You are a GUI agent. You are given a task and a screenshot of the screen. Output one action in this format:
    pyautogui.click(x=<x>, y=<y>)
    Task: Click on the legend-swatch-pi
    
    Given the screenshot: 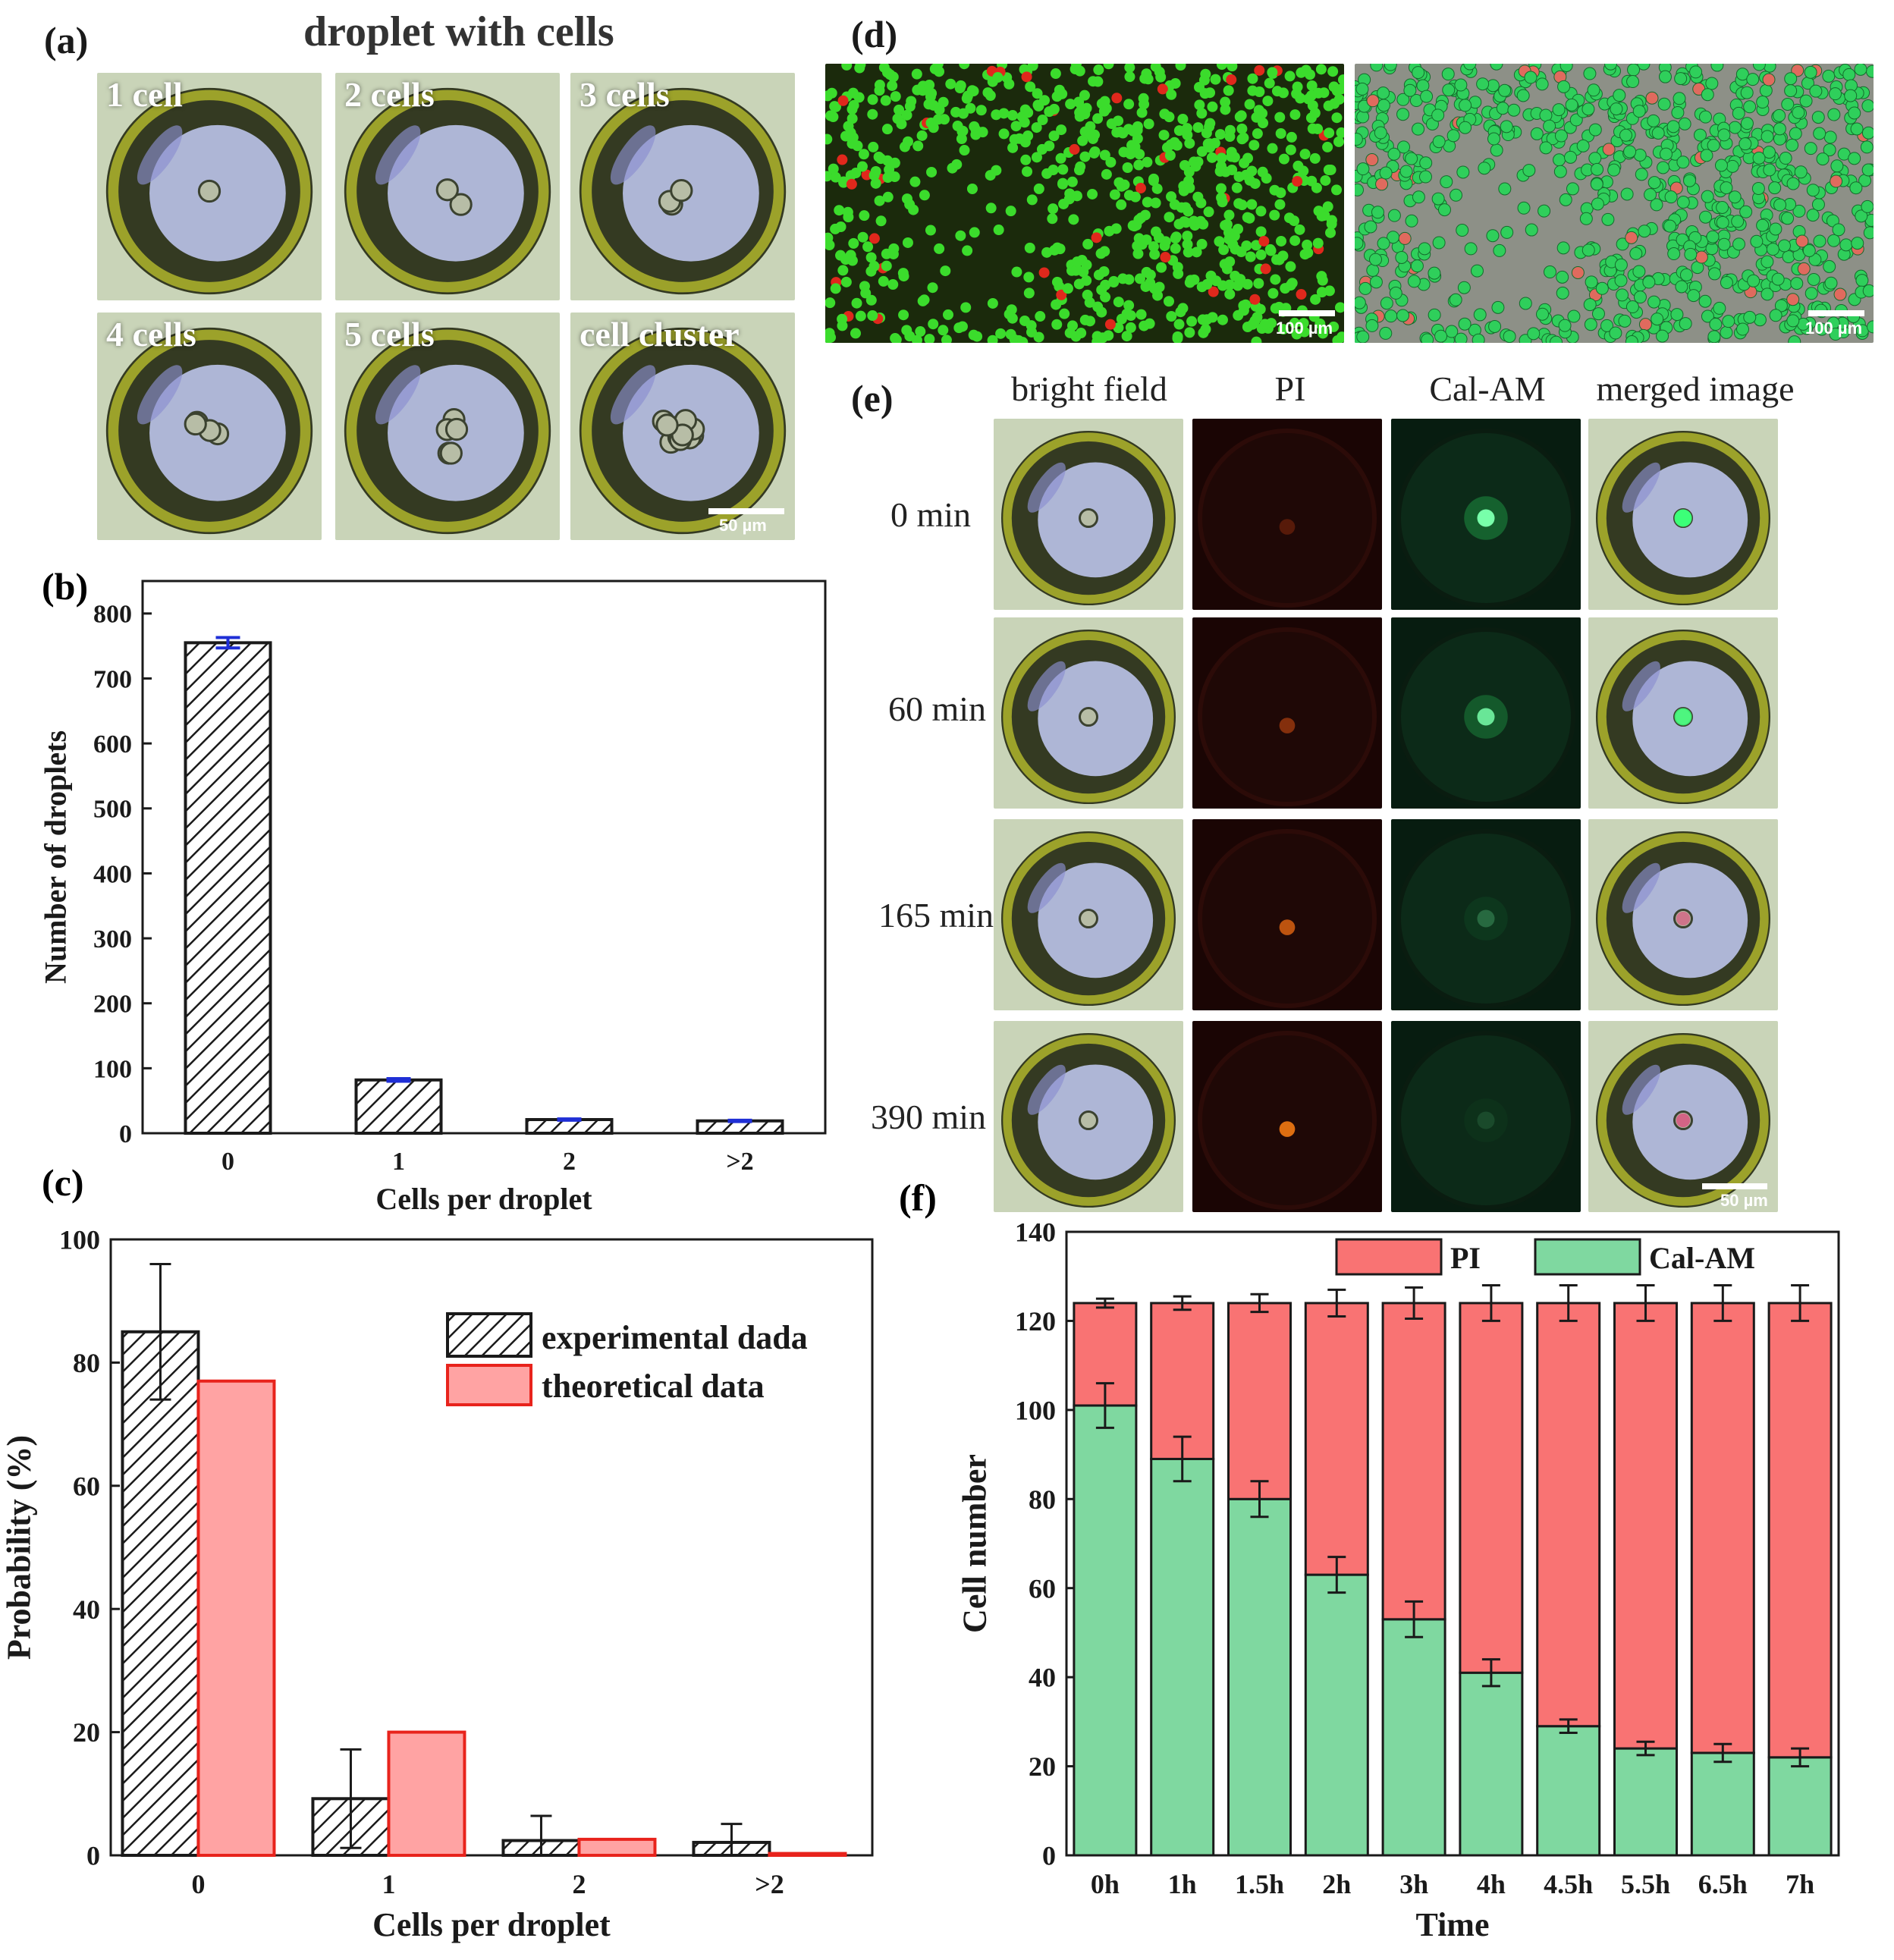 What is the action you would take?
    pyautogui.click(x=1389, y=1257)
    